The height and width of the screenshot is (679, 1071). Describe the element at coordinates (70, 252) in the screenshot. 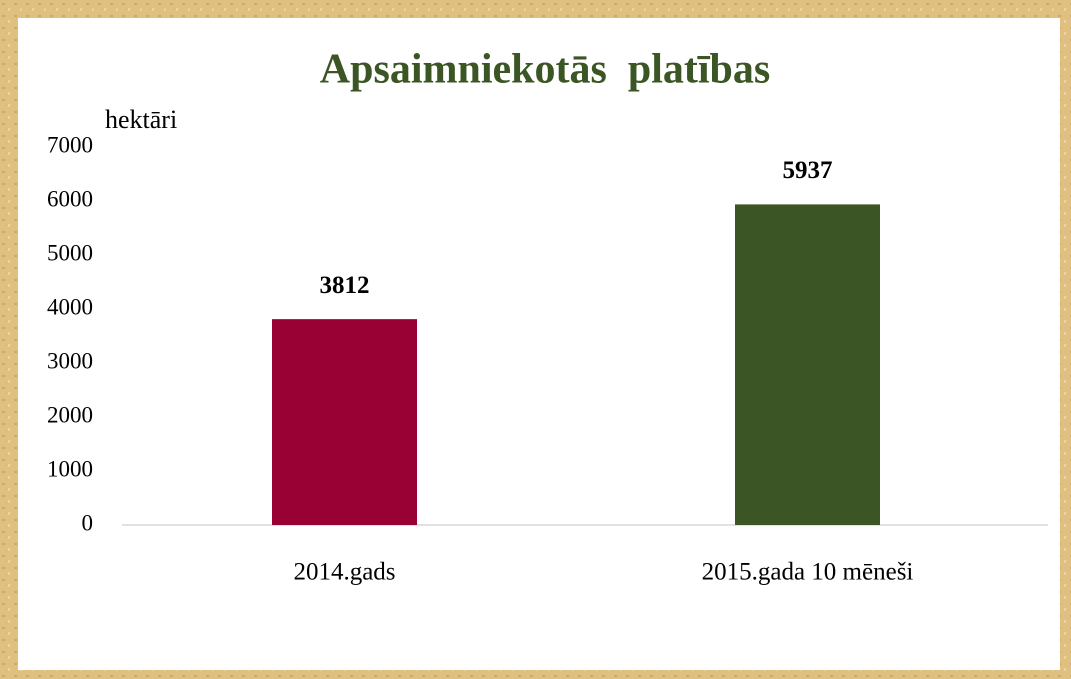

I see `y-tick-label: 5000` at that location.